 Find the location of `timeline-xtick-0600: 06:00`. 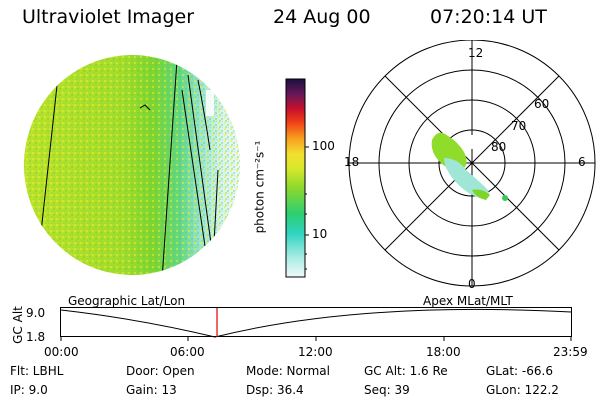

timeline-xtick-0600: 06:00 is located at coordinates (187, 352).